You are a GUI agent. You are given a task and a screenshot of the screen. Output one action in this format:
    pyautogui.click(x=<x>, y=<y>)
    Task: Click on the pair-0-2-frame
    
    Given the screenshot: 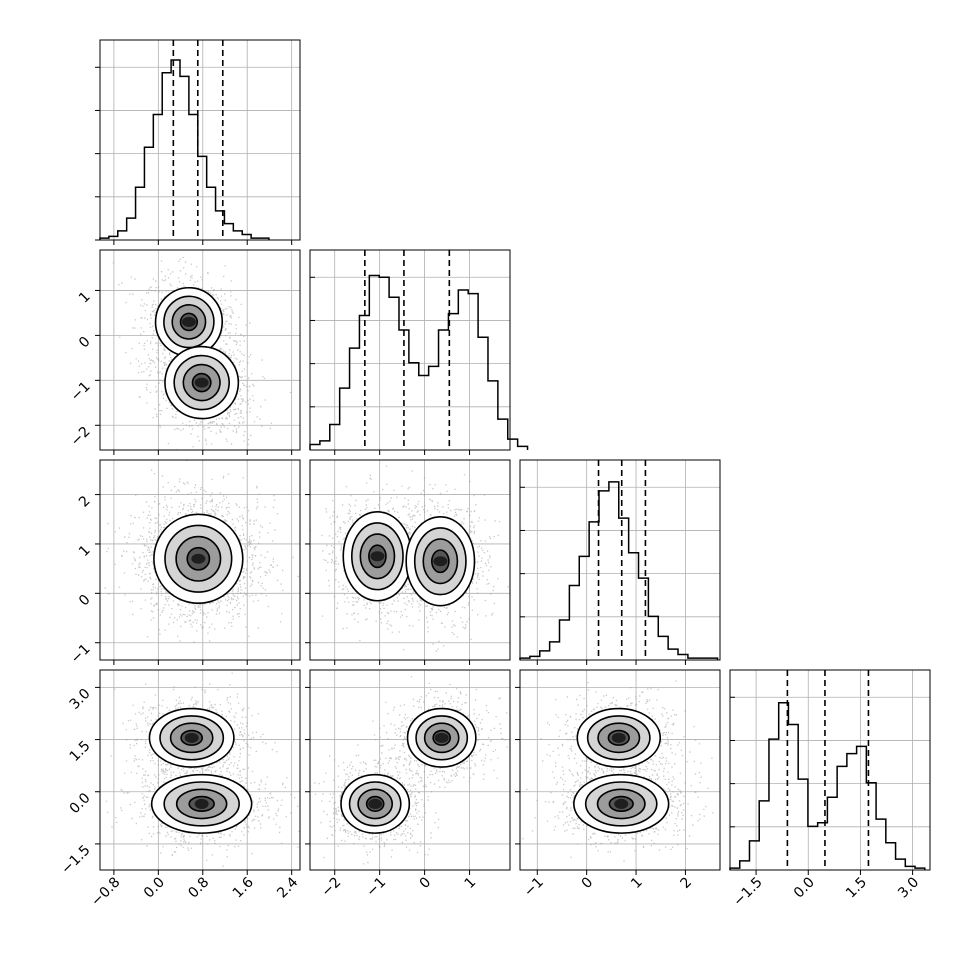 What is the action you would take?
    pyautogui.click(x=200, y=560)
    